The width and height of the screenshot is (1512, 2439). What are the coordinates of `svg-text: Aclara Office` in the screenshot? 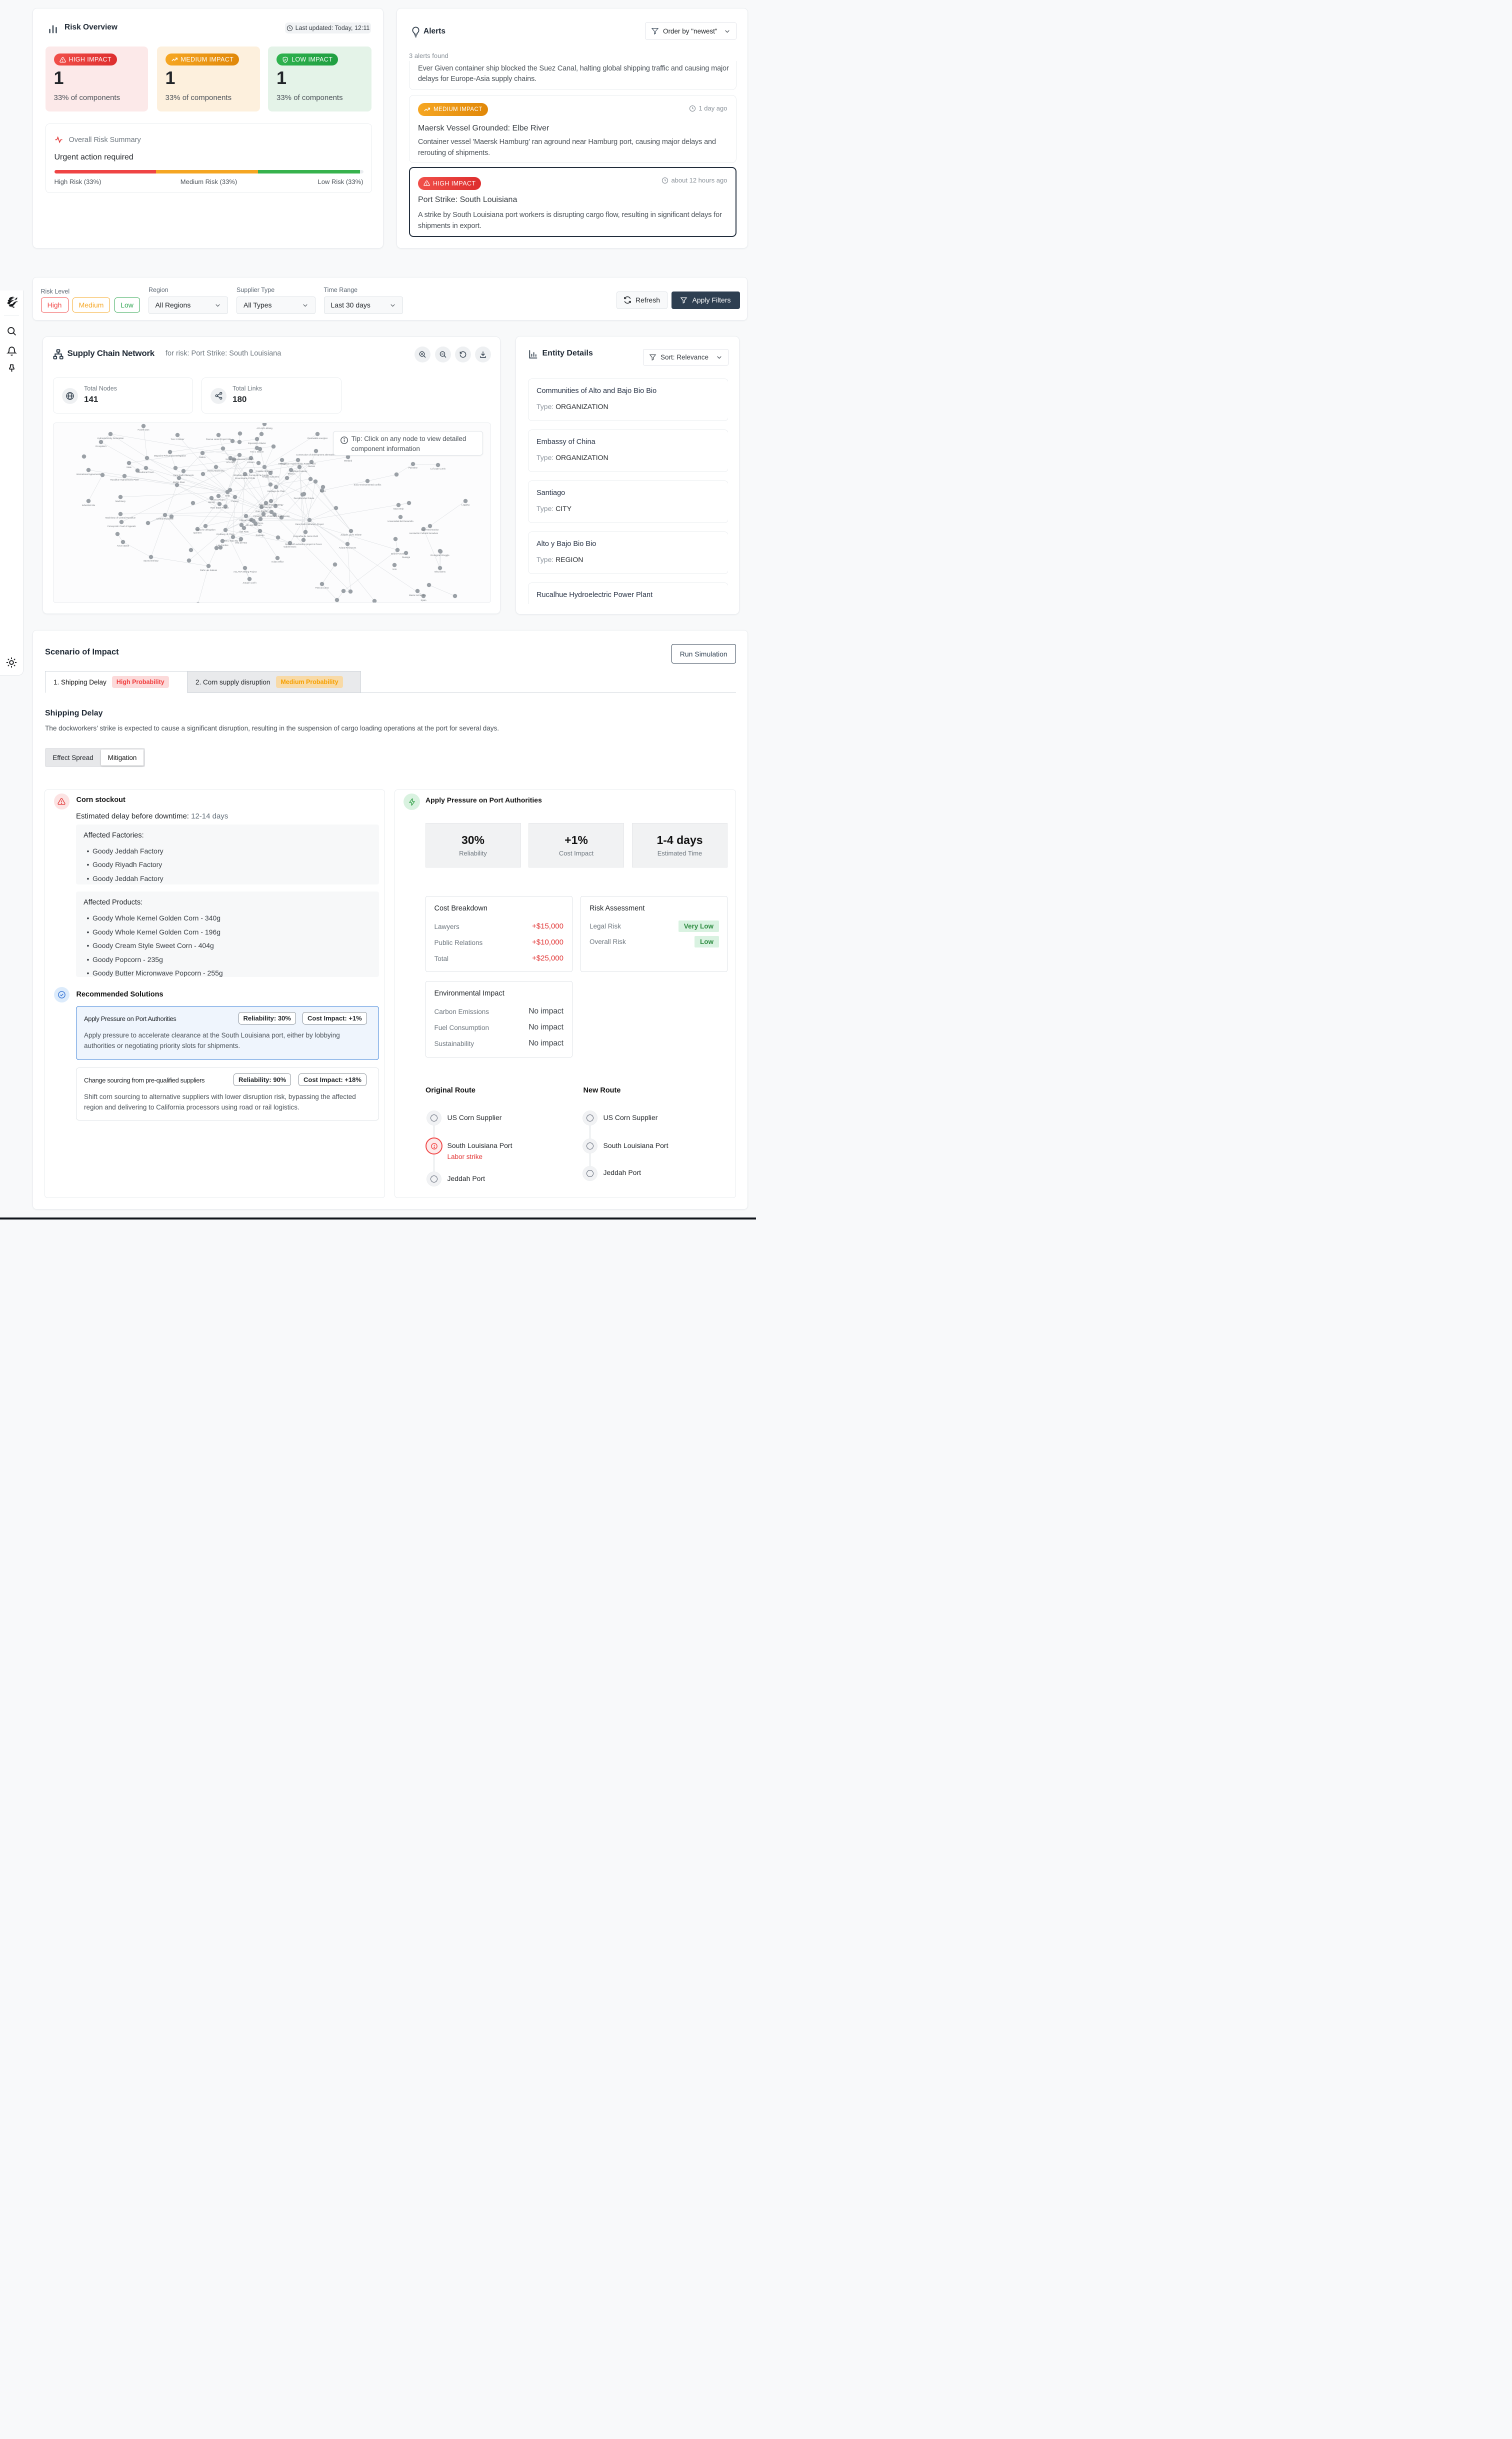 It's located at (277, 561).